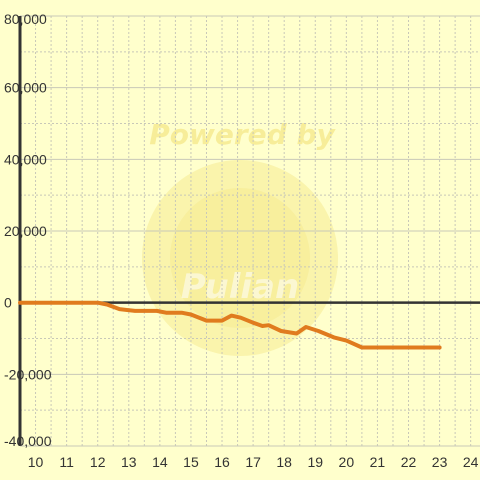 Image resolution: width=480 pixels, height=480 pixels. Describe the element at coordinates (66, 462) in the screenshot. I see `x-tick-label: 11` at that location.